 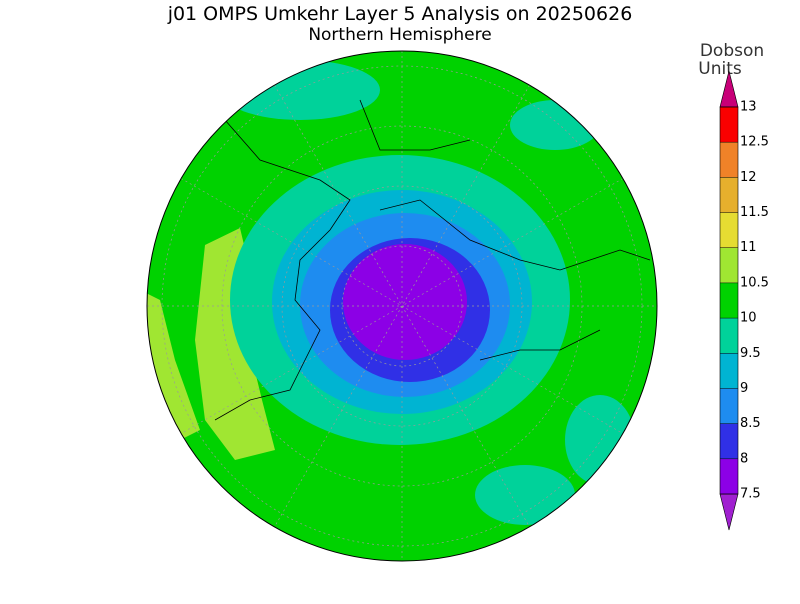 I want to click on colorbar: 7.5 8 8.5 9 9.5 10 10.5 11 11.5 12 12.5 13, so click(x=744, y=300).